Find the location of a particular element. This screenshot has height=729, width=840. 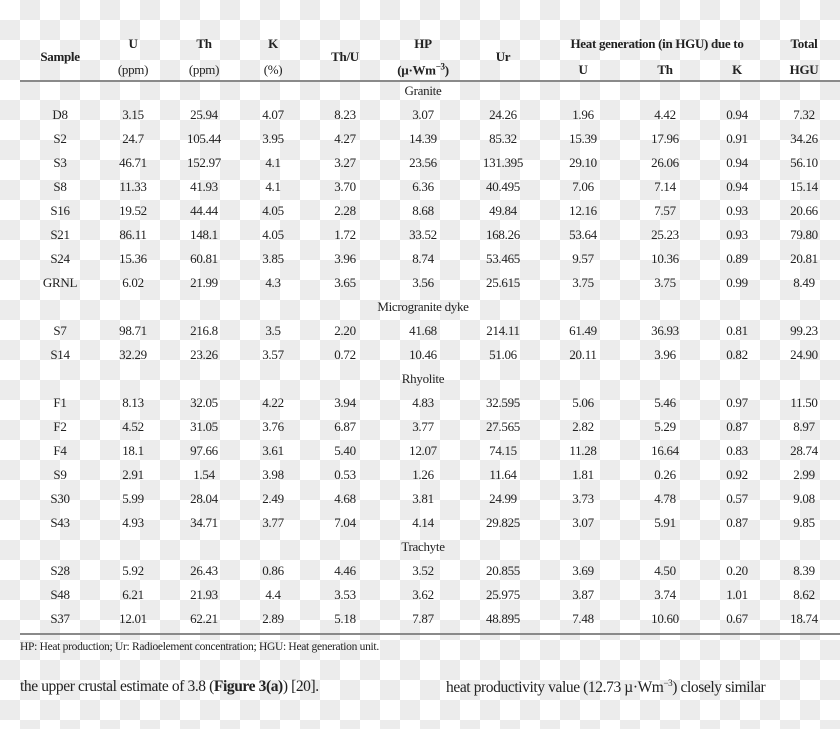

cell-heat-th: 3.96 is located at coordinates (665, 354).